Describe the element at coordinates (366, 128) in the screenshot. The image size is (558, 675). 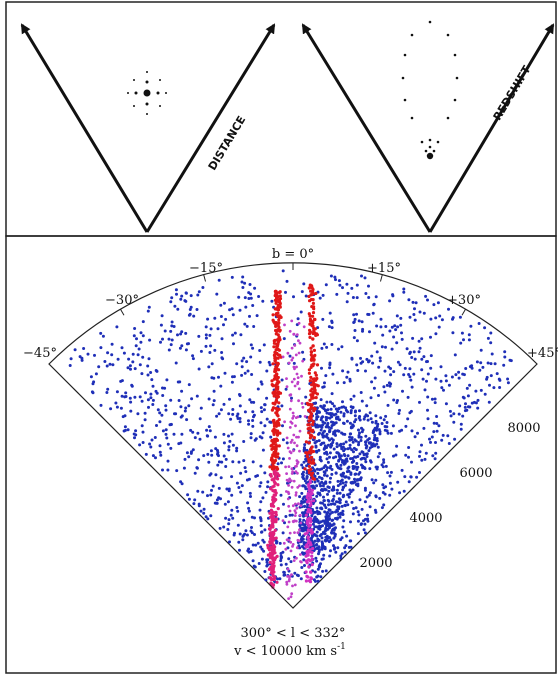
I see `arrow` at that location.